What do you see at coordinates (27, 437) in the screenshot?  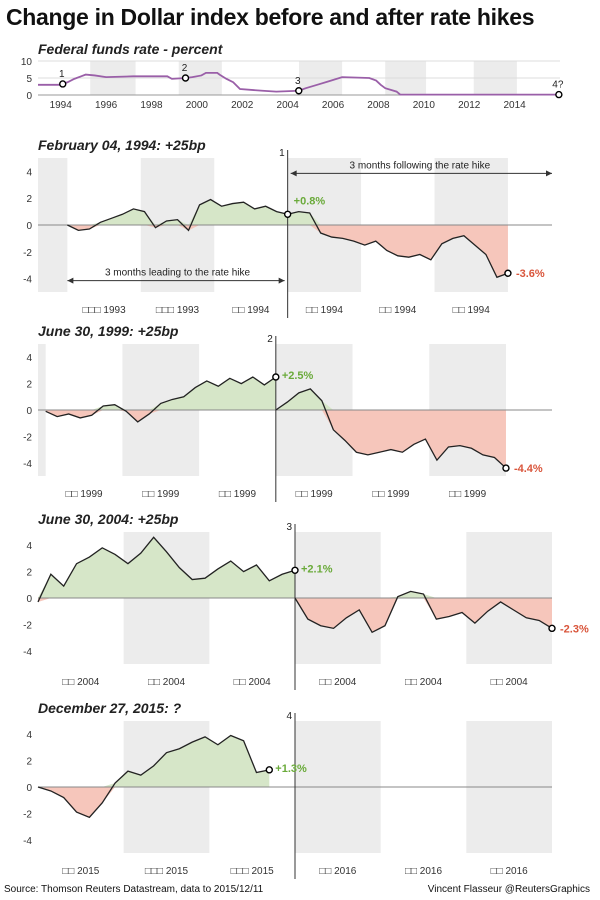 I see `panel-2-ytick: -2` at bounding box center [27, 437].